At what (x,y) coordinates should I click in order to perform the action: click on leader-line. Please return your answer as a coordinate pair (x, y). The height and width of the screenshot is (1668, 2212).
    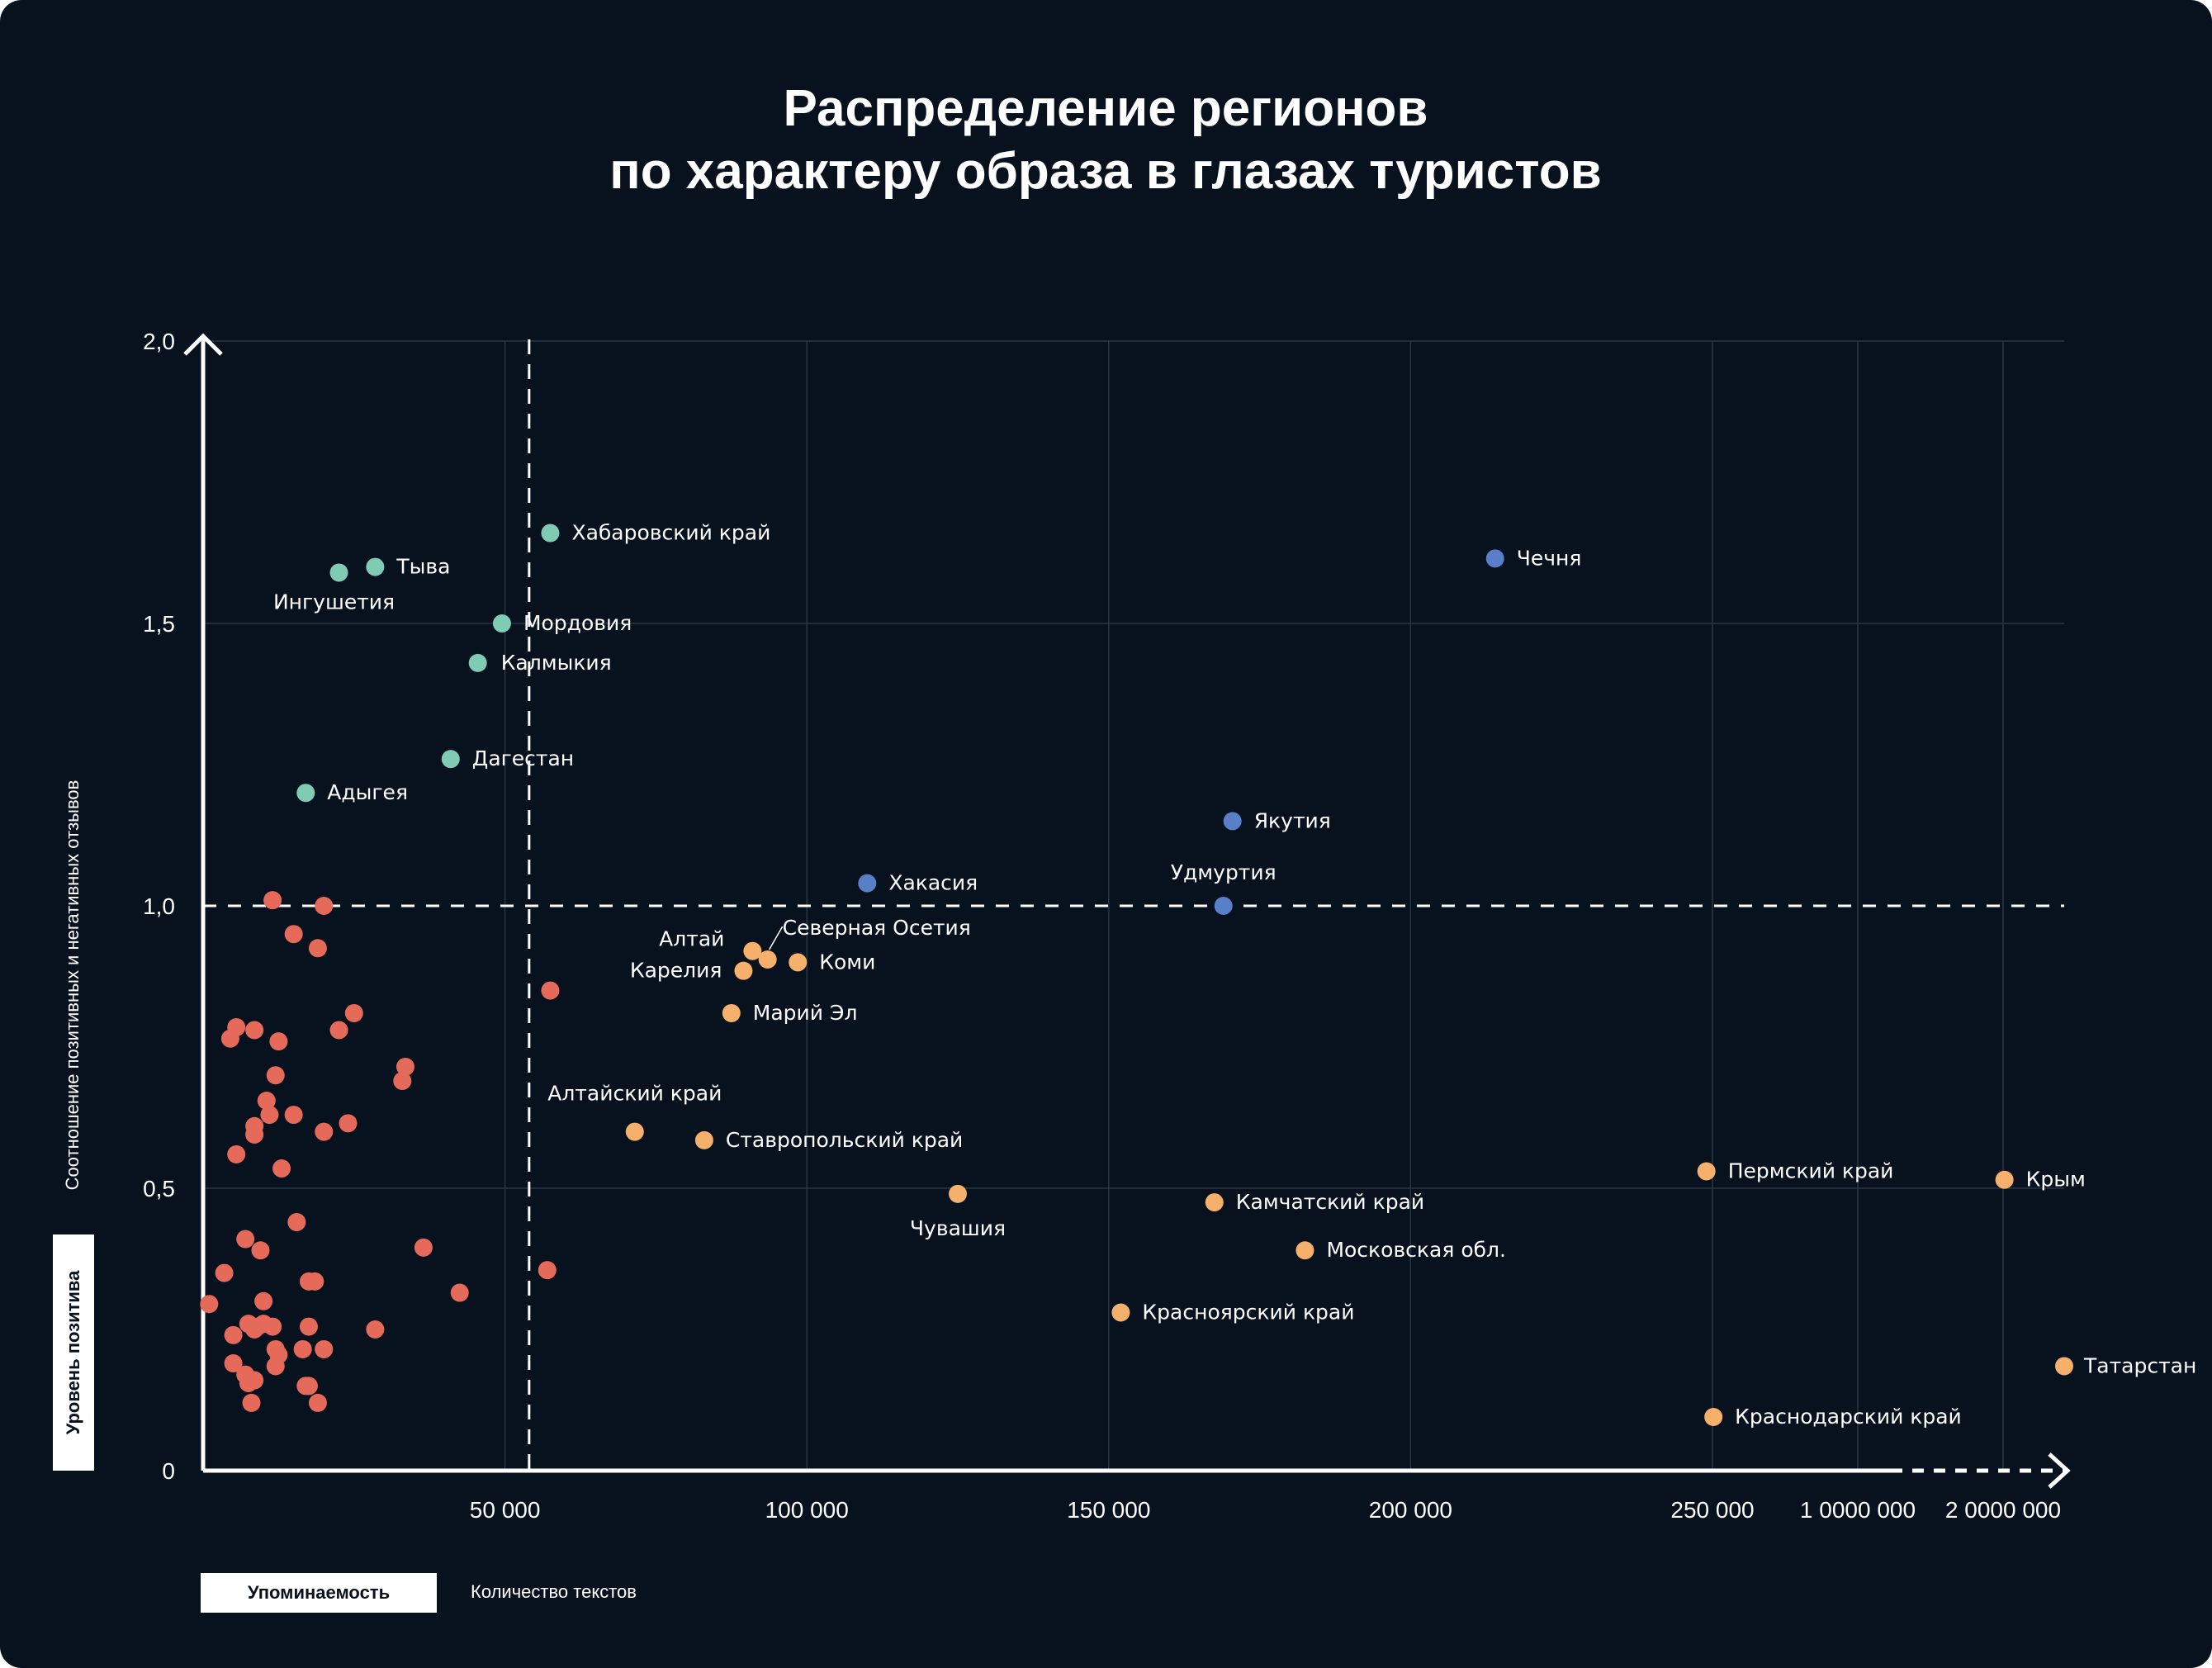
    Looking at the image, I should click on (776, 938).